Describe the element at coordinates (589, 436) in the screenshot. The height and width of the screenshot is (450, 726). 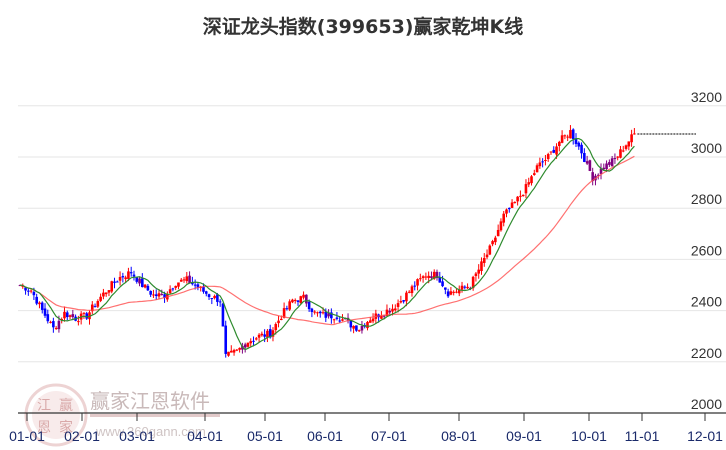
I see `x-tick-label: 10-01` at that location.